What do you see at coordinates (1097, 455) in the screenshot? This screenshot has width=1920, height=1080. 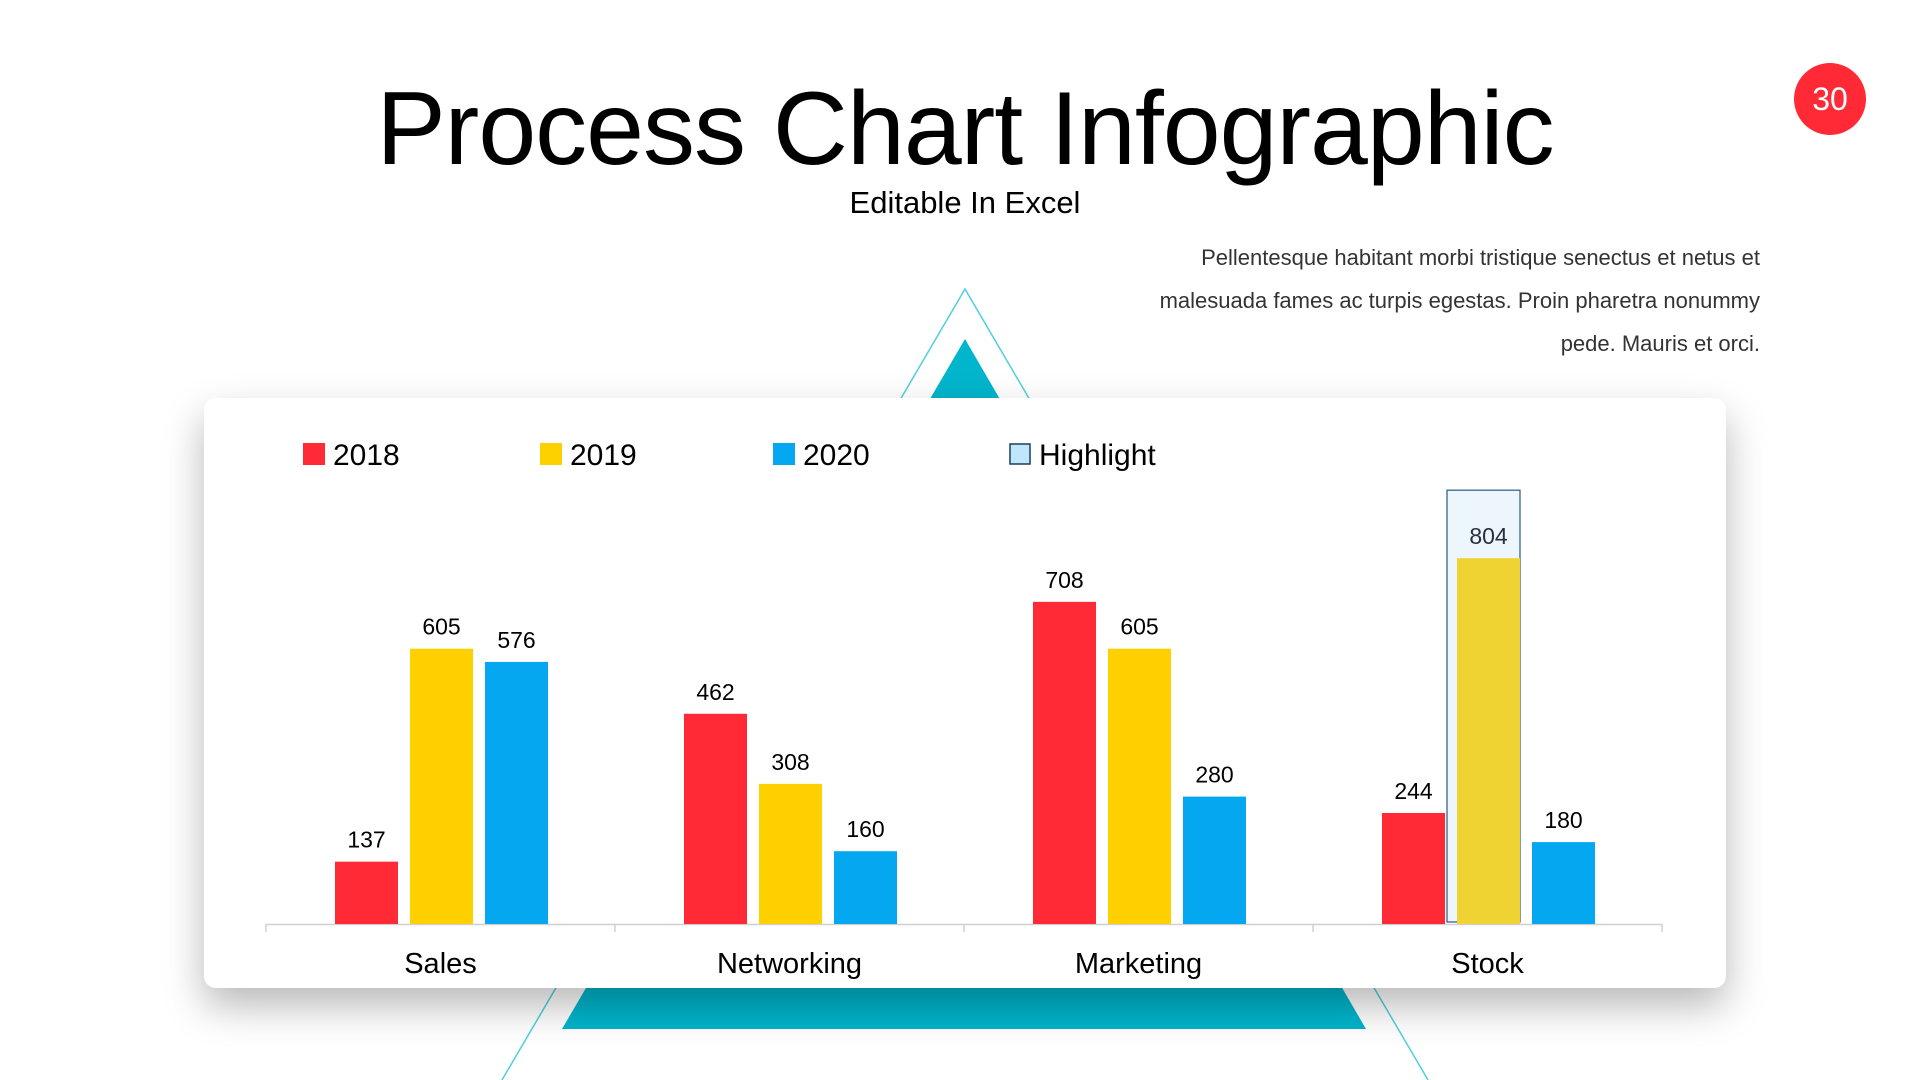 I see `legend-label-highlight: Highlight` at bounding box center [1097, 455].